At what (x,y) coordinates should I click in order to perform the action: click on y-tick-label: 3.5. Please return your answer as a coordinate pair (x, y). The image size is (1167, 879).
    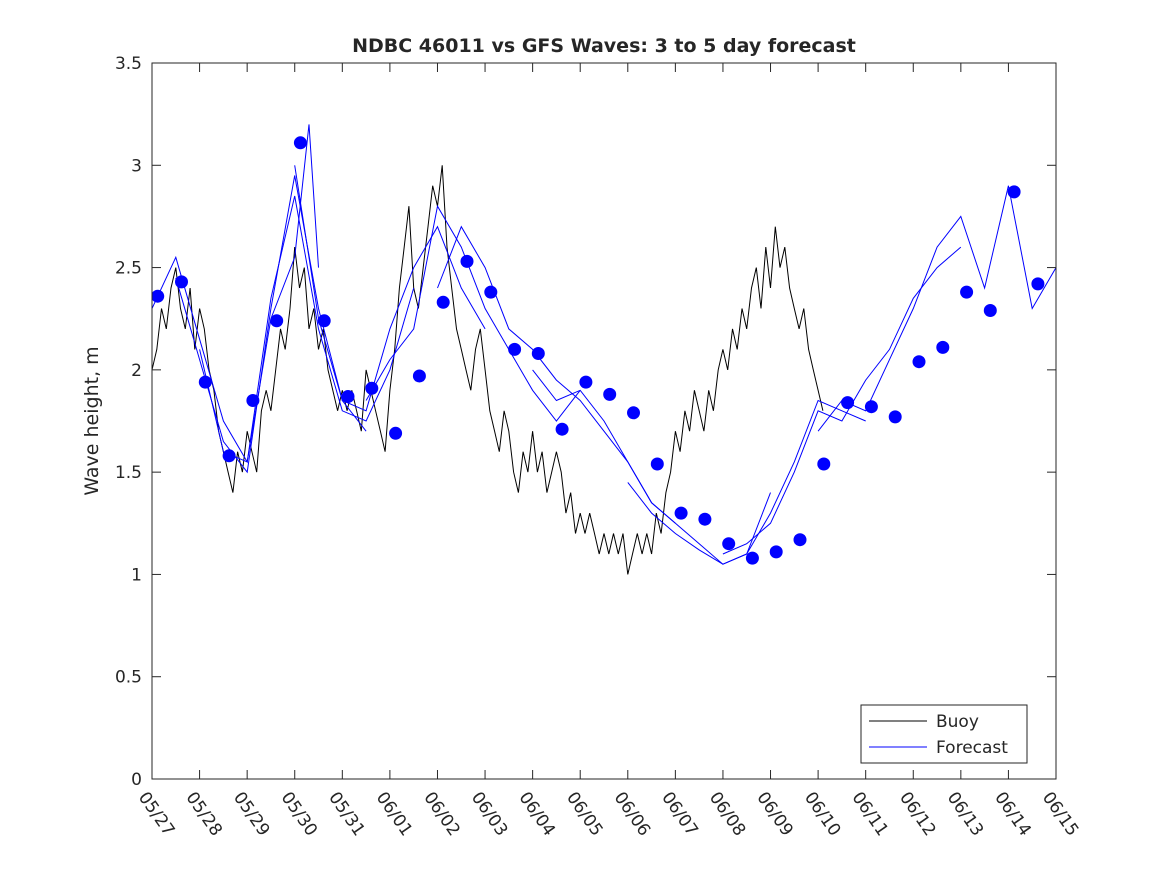
    Looking at the image, I should click on (128, 64).